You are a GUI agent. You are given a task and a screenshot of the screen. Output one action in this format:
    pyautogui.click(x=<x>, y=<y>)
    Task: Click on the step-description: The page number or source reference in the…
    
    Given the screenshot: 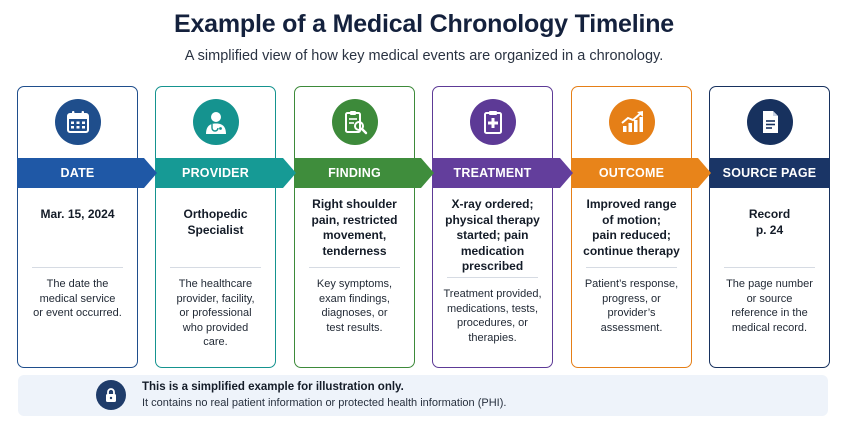 What is the action you would take?
    pyautogui.click(x=769, y=306)
    